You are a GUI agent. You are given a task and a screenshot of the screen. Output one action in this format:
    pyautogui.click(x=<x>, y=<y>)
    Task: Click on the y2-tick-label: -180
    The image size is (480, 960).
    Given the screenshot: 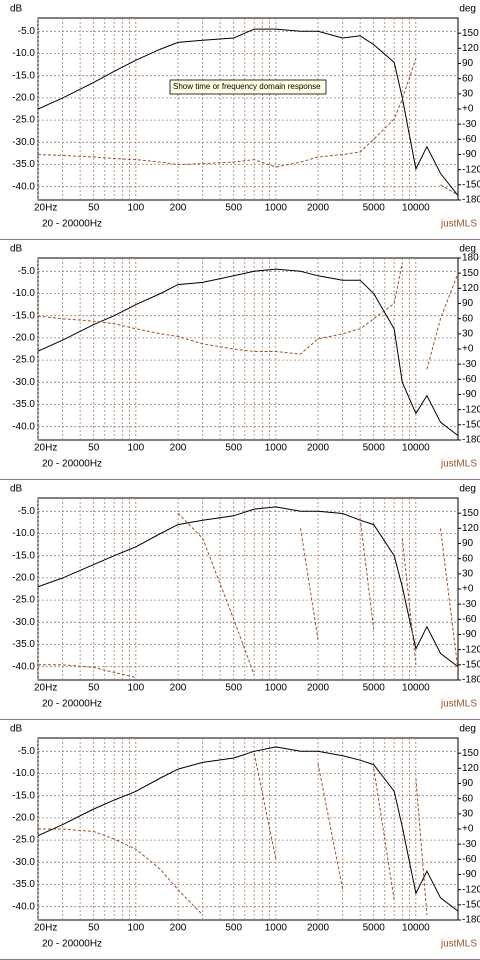 What is the action you would take?
    pyautogui.click(x=471, y=200)
    